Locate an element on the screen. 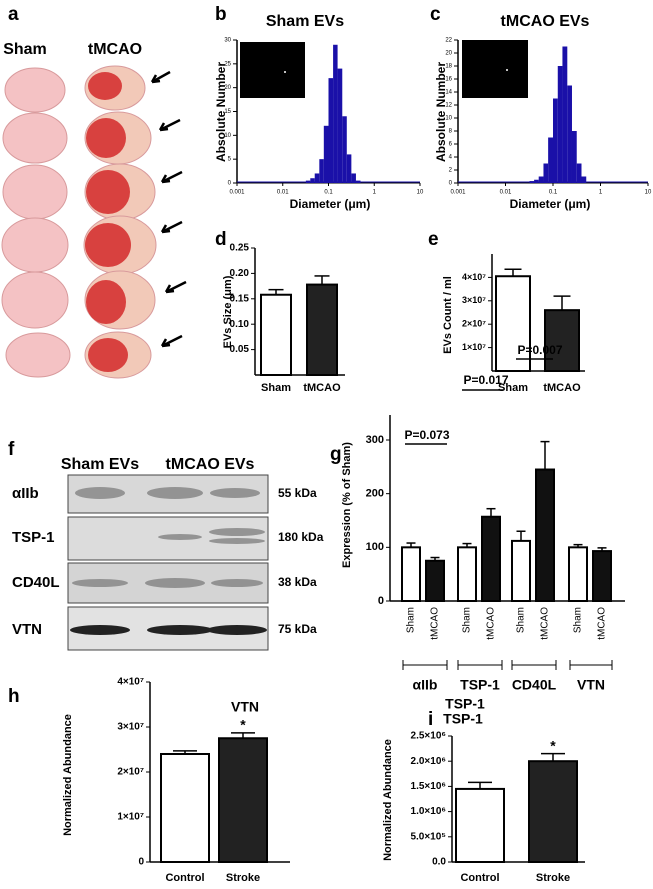 This screenshot has width=653, height=889. size-label: 38 kDa is located at coordinates (297, 582).